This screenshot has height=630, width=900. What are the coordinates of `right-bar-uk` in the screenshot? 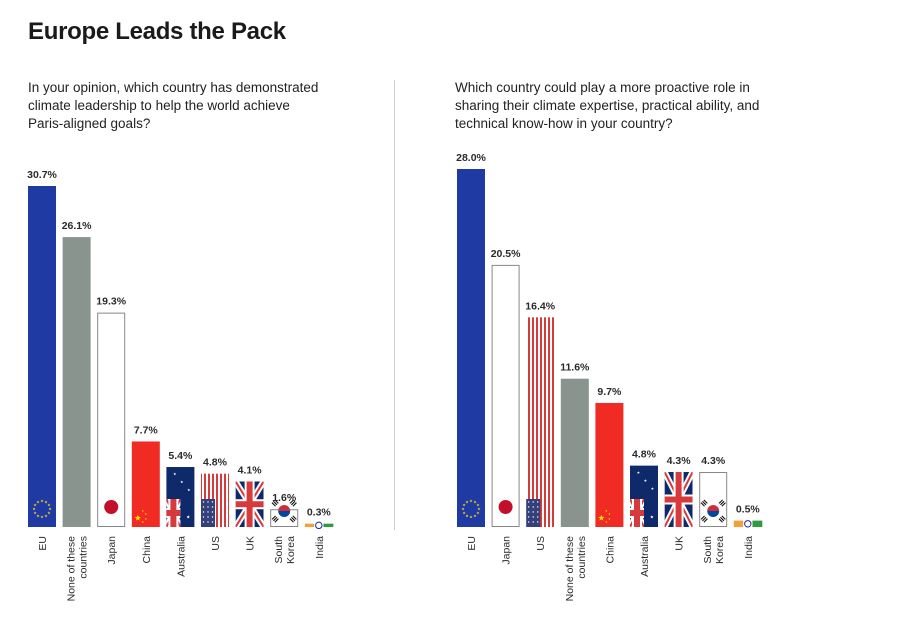 It's located at (678, 499).